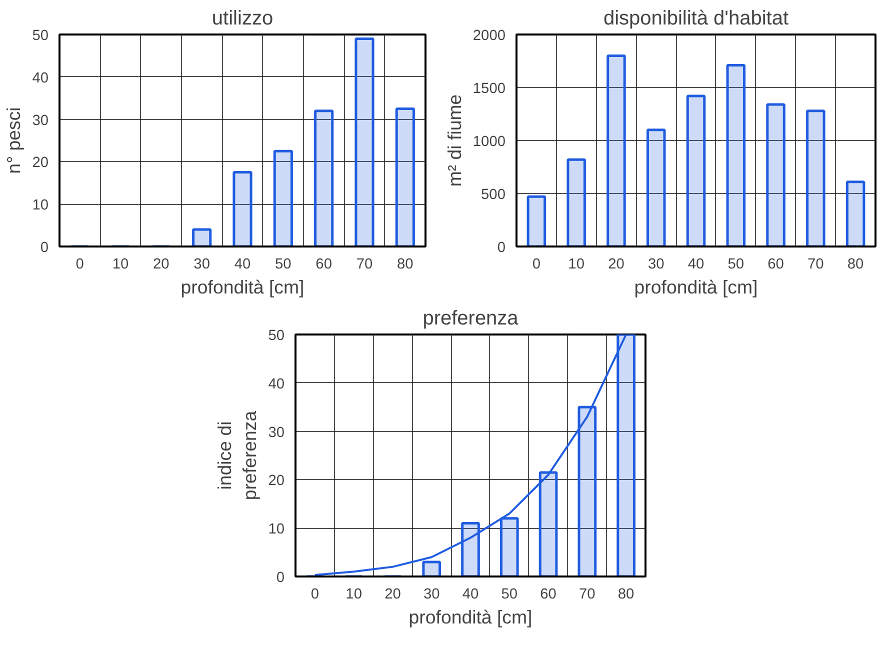 Image resolution: width=889 pixels, height=651 pixels. What do you see at coordinates (696, 19) in the screenshot?
I see `chart-title: disponibilità d'habitat` at bounding box center [696, 19].